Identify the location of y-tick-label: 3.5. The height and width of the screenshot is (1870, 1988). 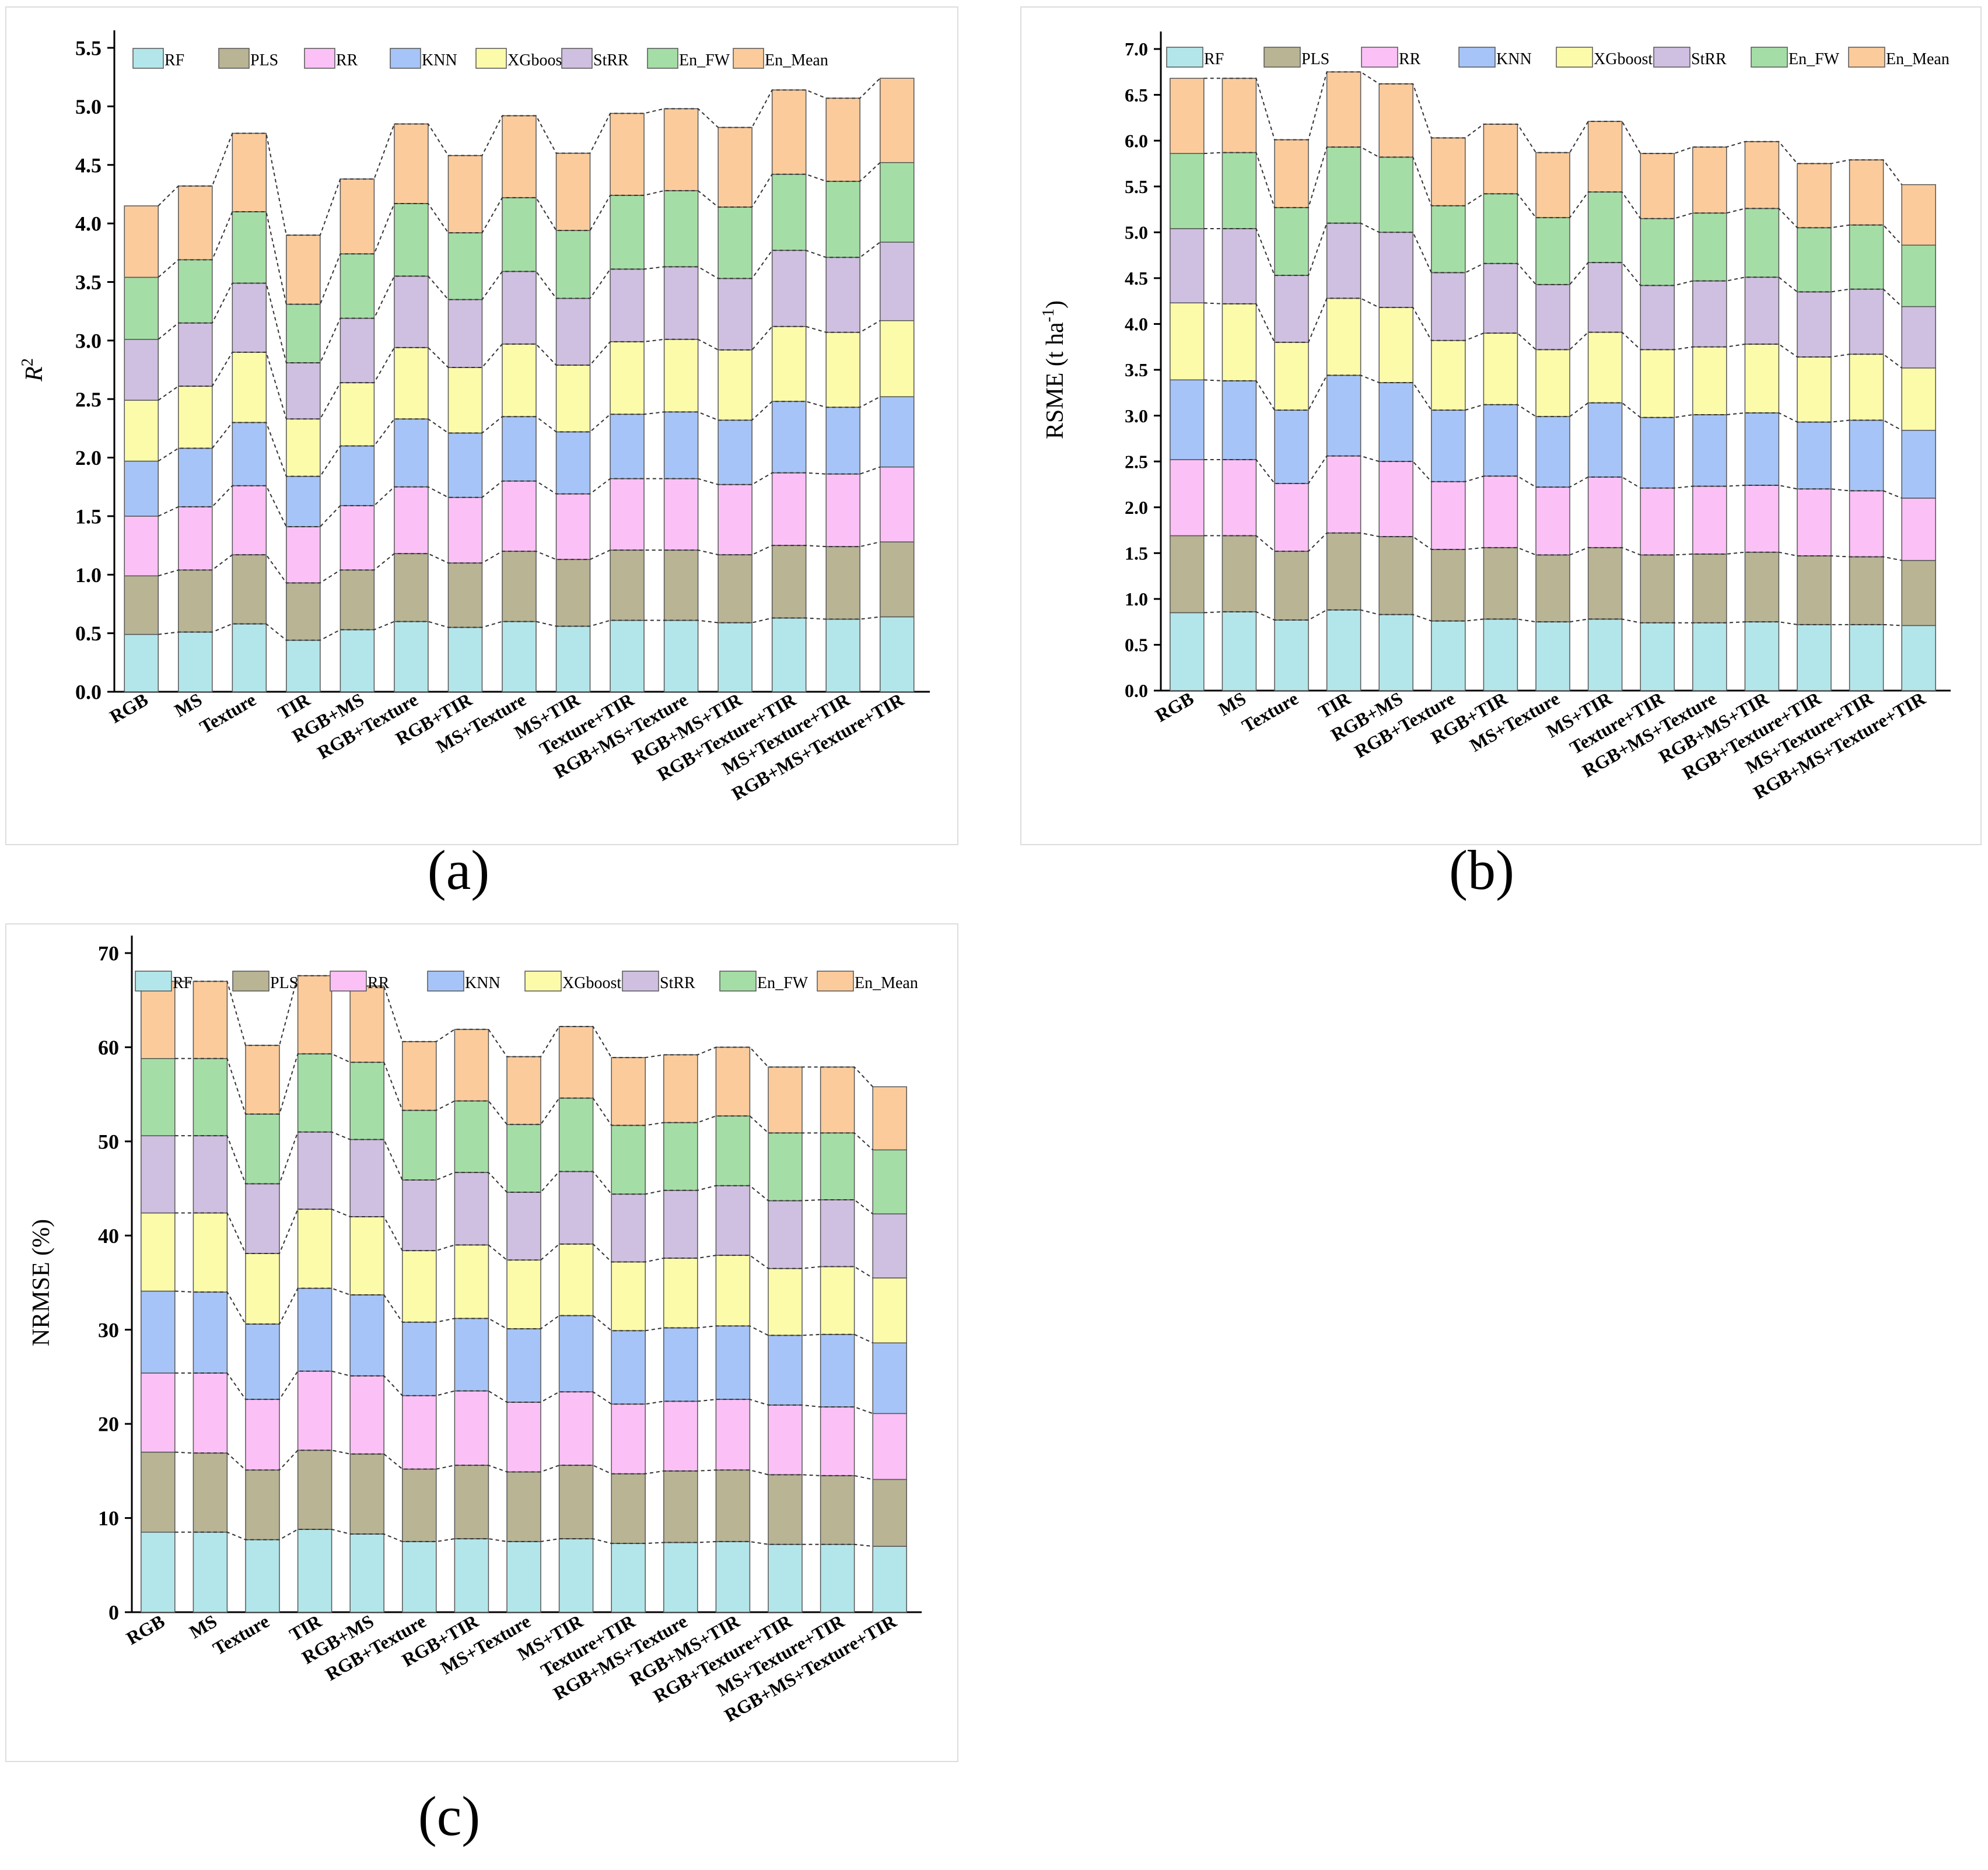
(1136, 370).